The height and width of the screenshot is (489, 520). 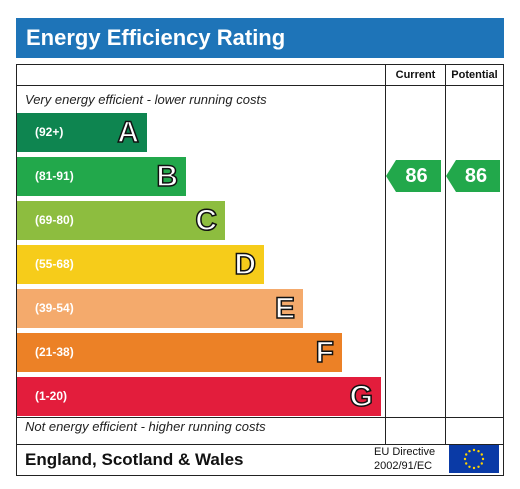 I want to click on eu-directive-line2: 2002/91/EC, so click(x=403, y=466).